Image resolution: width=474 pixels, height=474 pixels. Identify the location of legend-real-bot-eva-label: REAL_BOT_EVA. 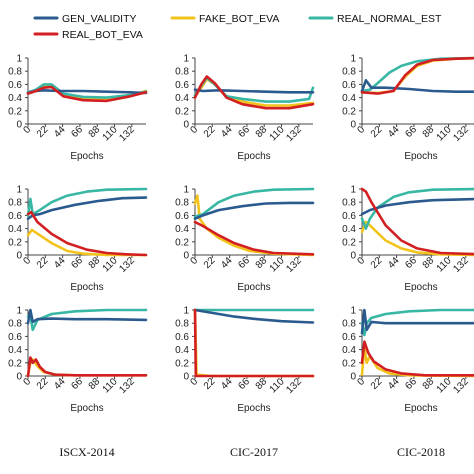
(102, 35).